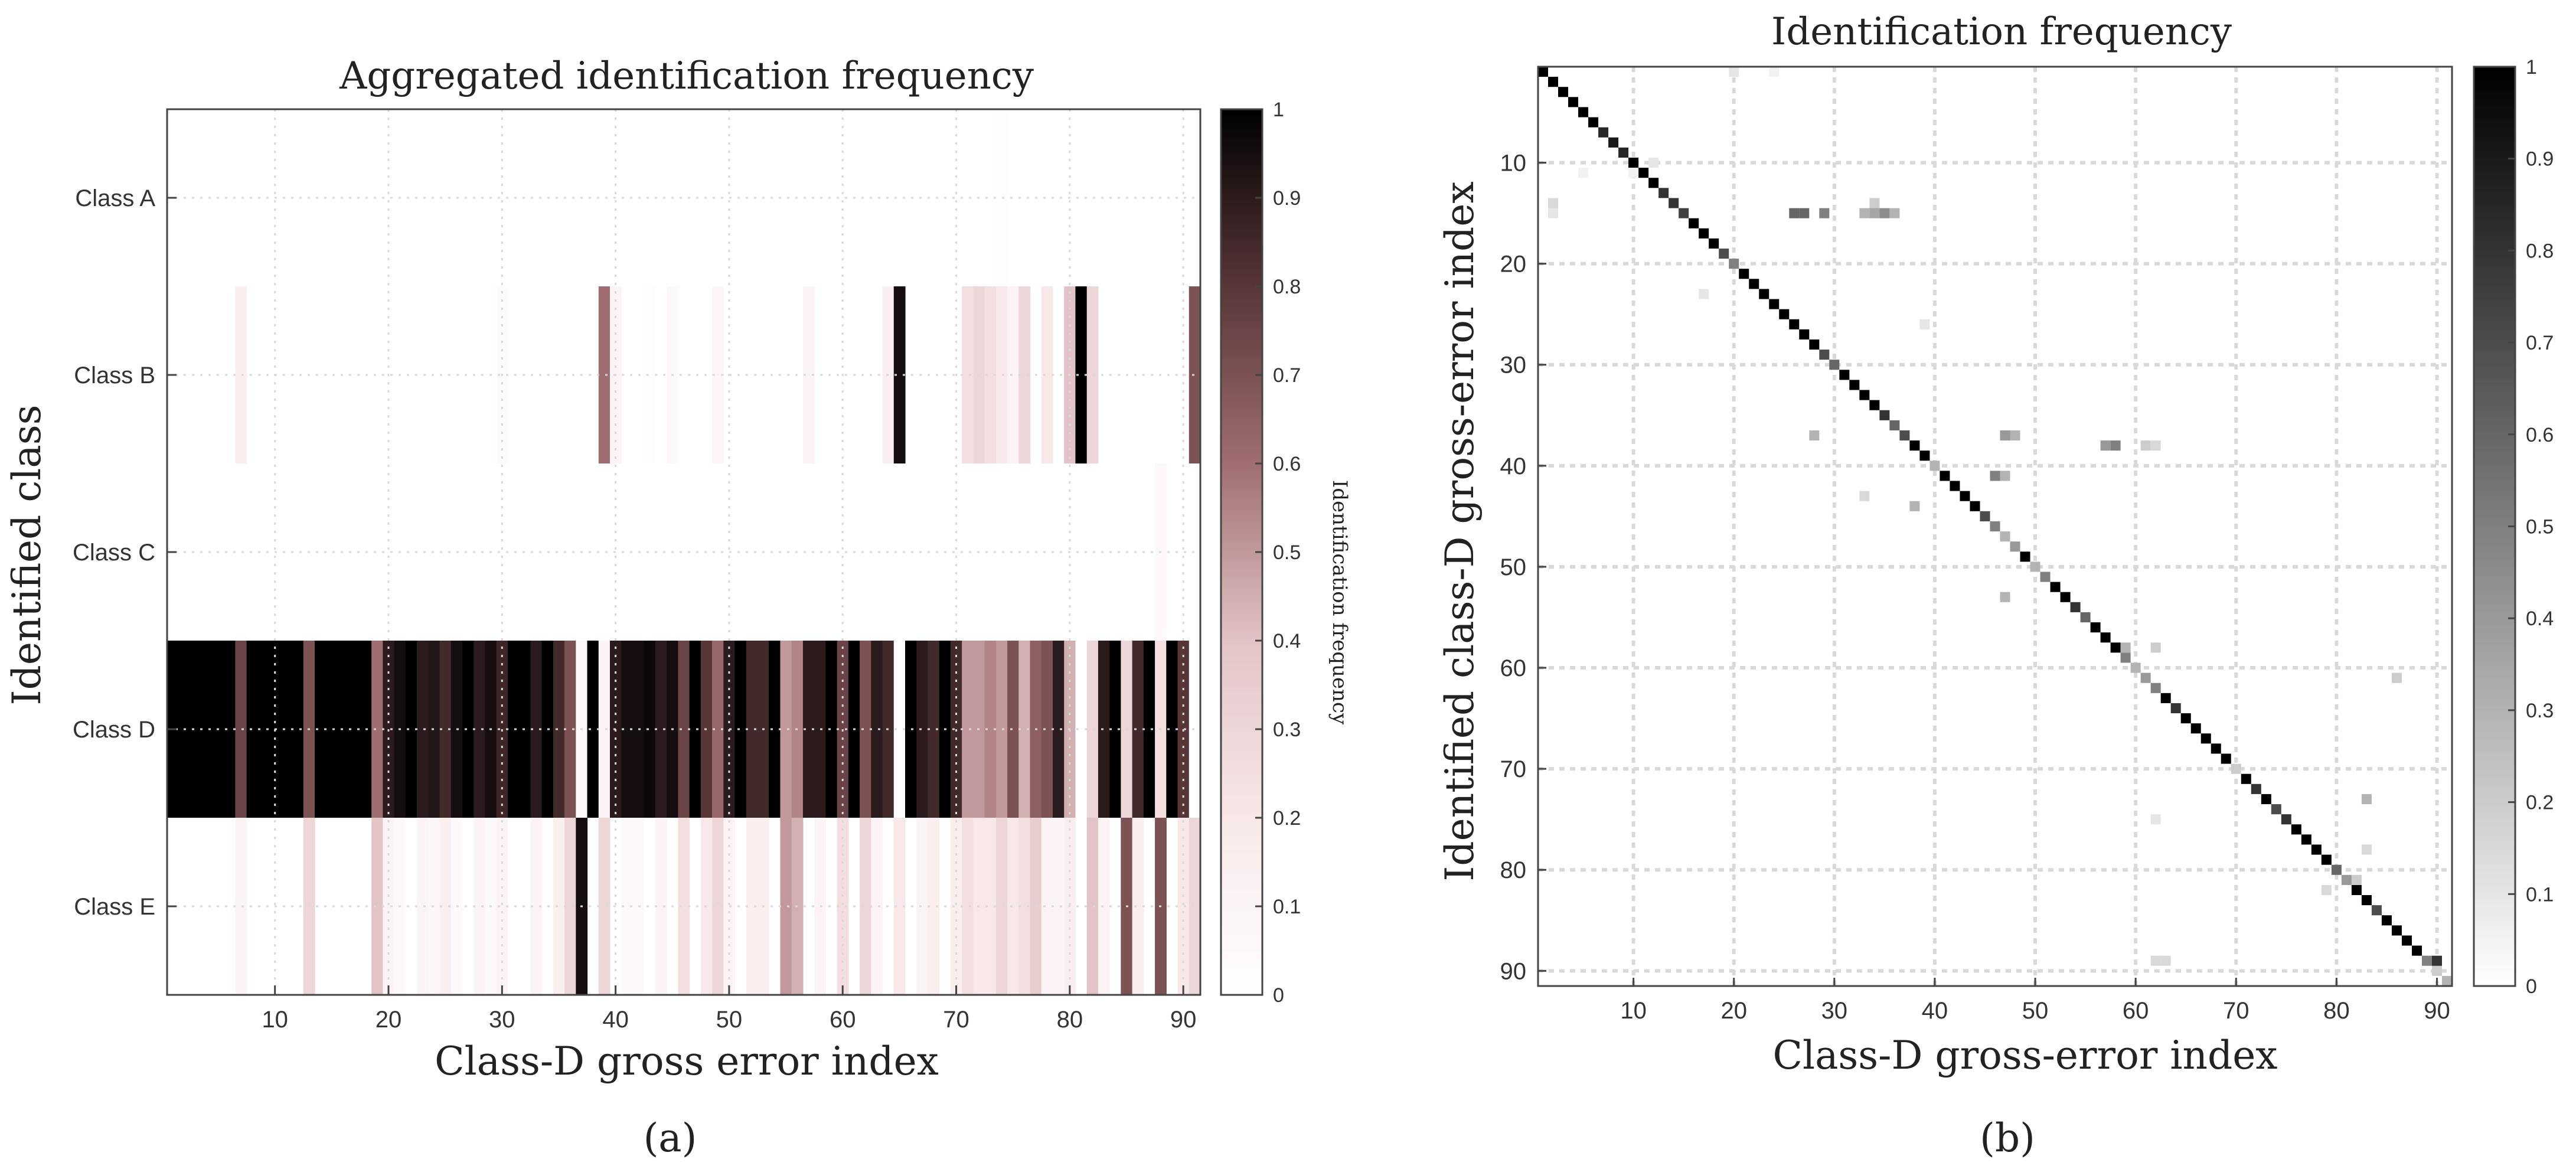 Image resolution: width=2576 pixels, height=1172 pixels. Describe the element at coordinates (1513, 365) in the screenshot. I see `panel-b-y-tick-label: 30` at that location.